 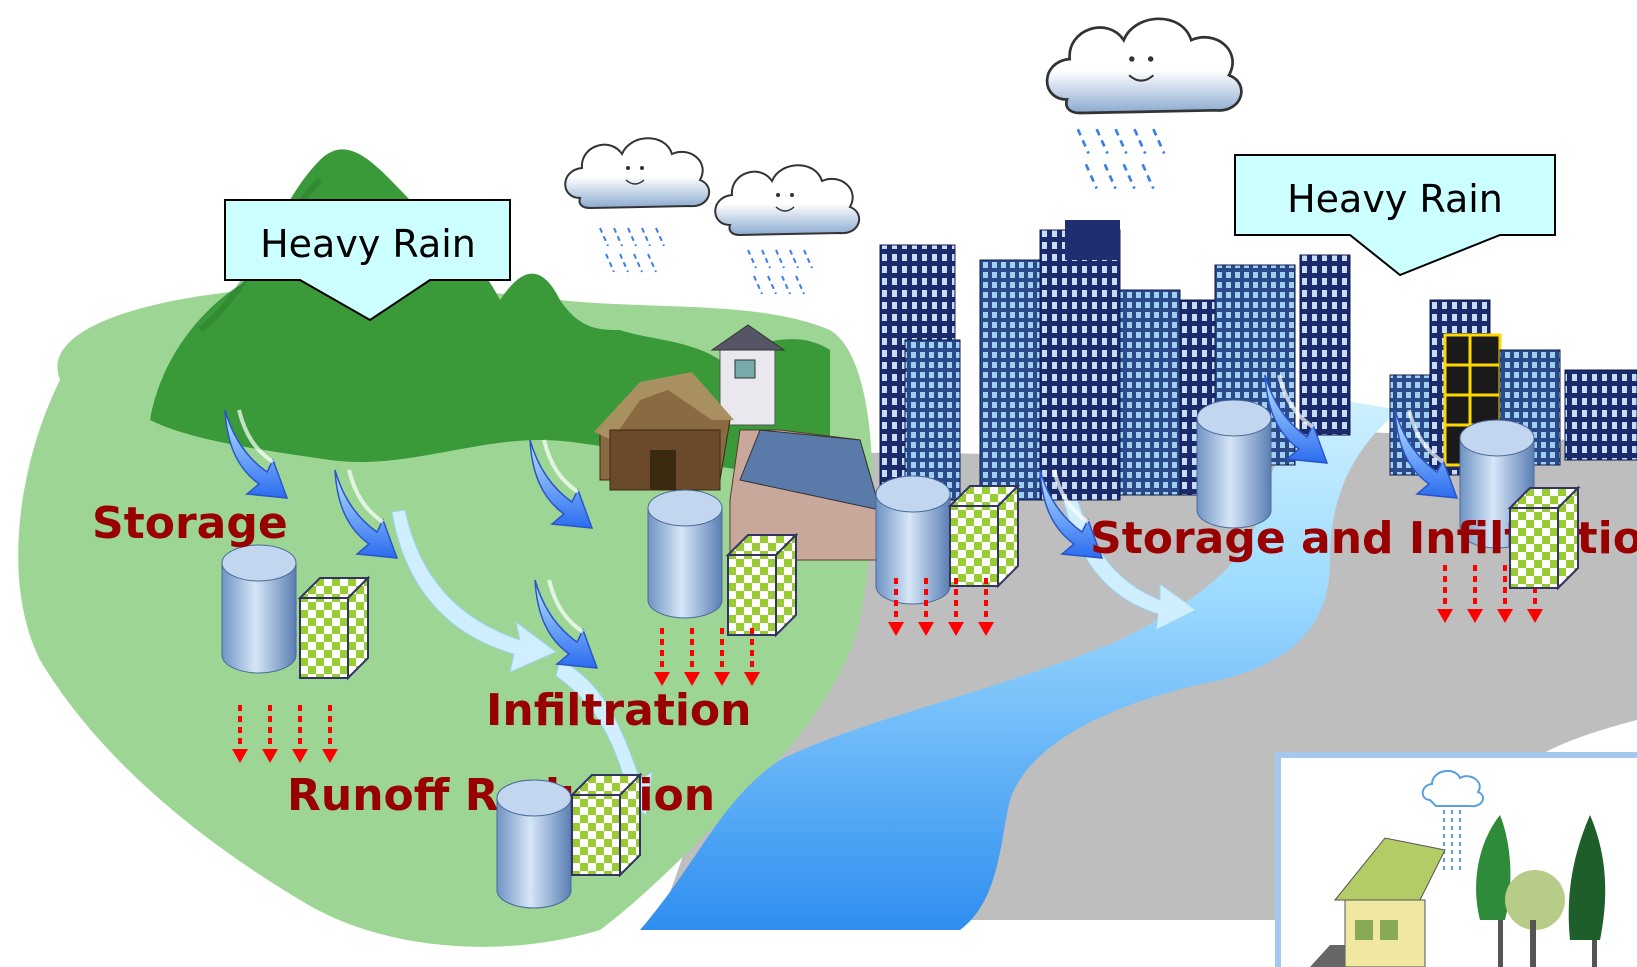 I want to click on inset-cloud-icon, so click(x=1453, y=819).